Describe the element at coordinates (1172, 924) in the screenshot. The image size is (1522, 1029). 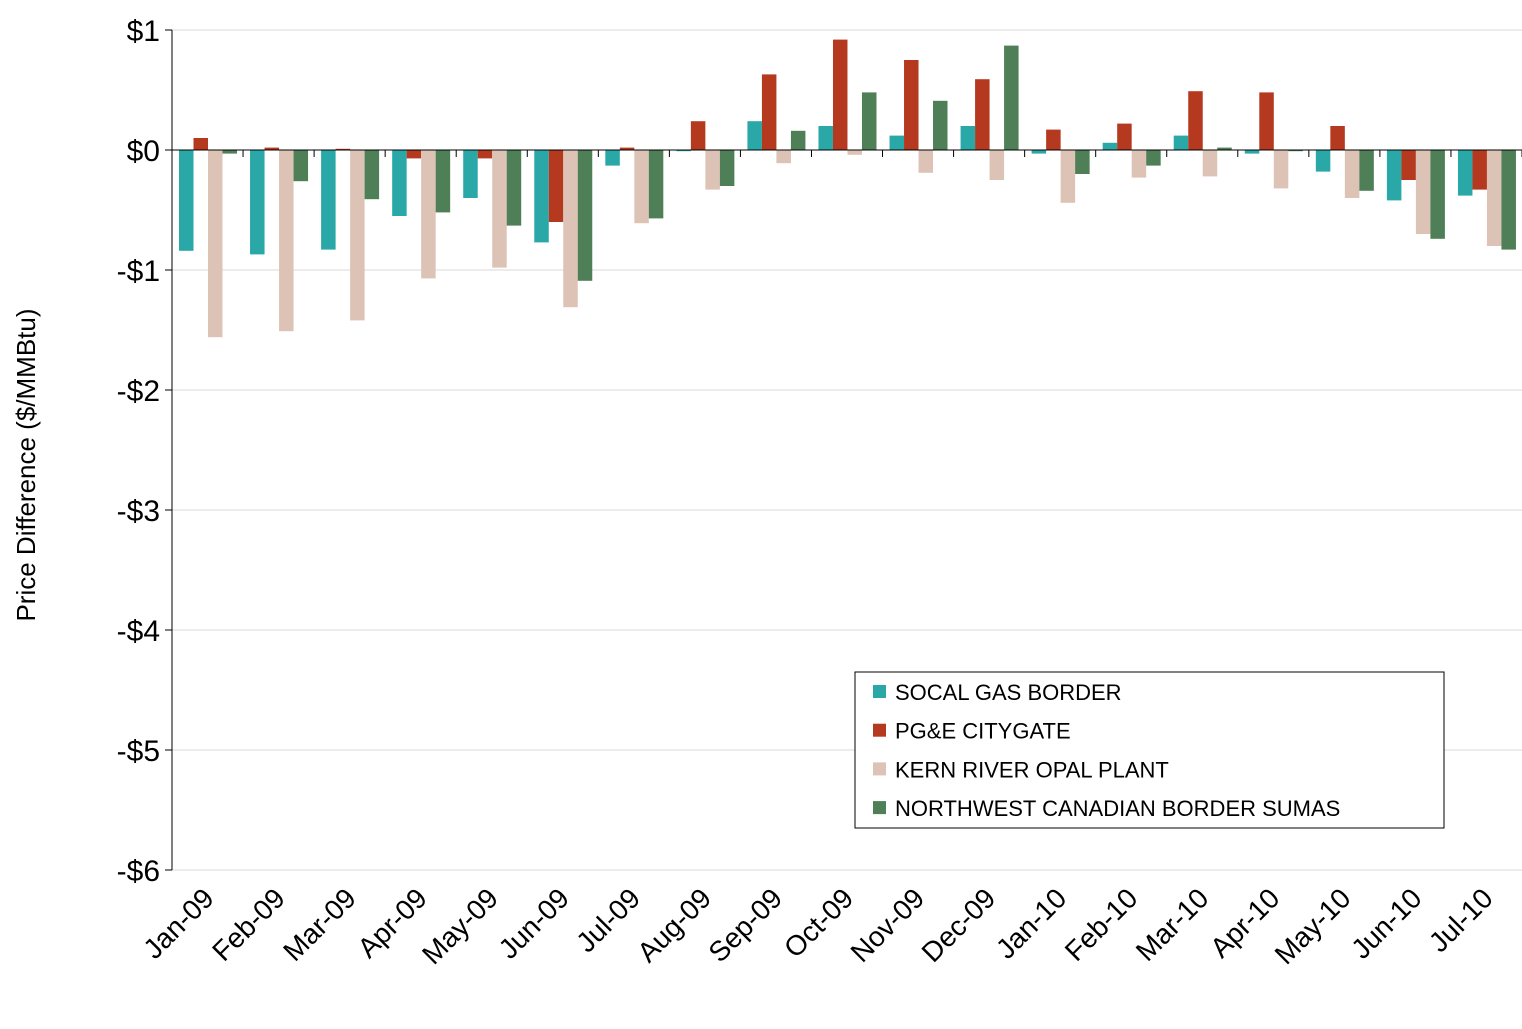
I see `x-tick-label: Mar-10` at that location.